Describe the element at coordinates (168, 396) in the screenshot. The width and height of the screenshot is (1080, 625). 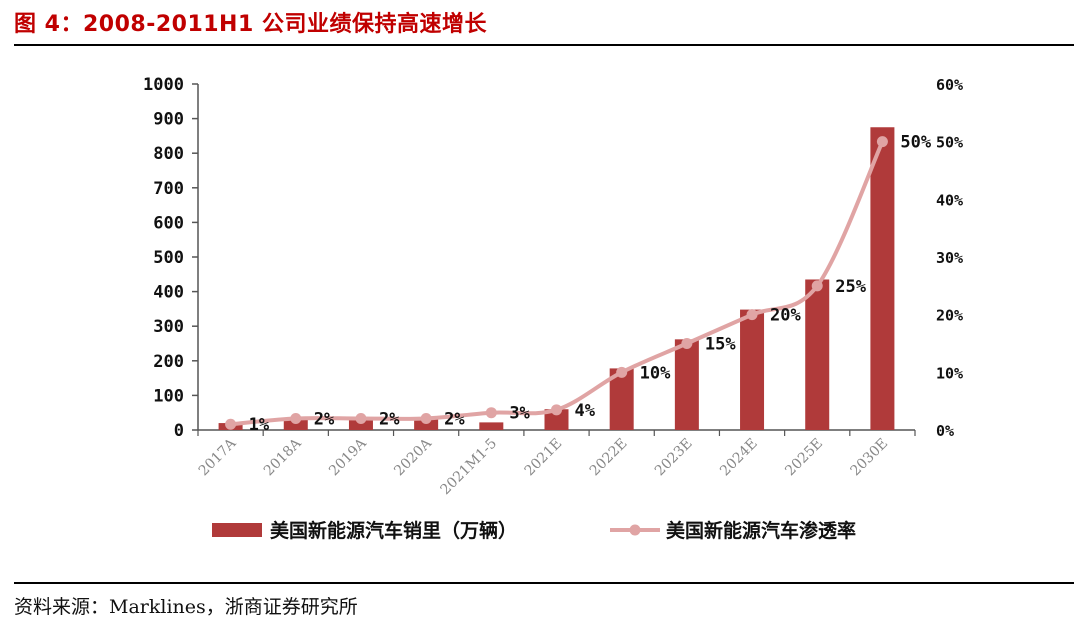
I see `y-left-tick-label: 100` at that location.